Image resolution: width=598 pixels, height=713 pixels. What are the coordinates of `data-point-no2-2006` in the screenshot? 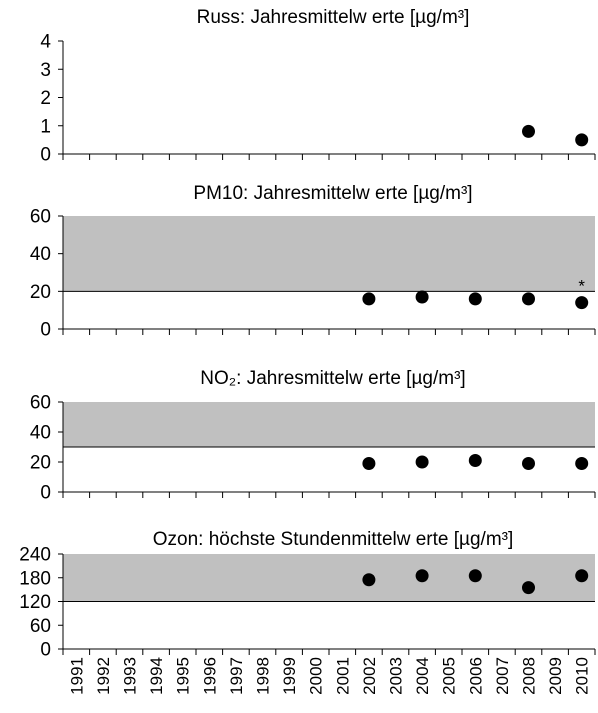 It's located at (475, 460).